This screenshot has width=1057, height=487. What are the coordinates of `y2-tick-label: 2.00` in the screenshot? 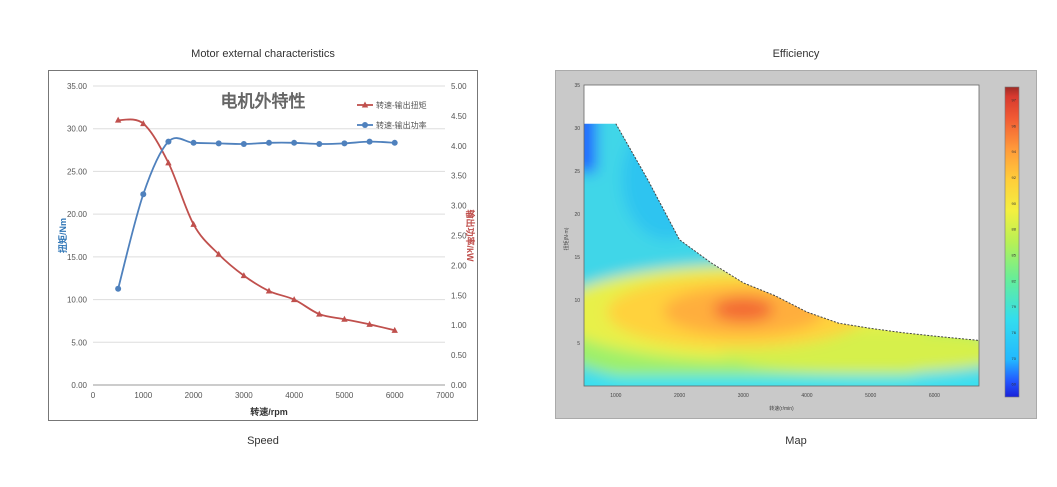 It's located at (459, 265).